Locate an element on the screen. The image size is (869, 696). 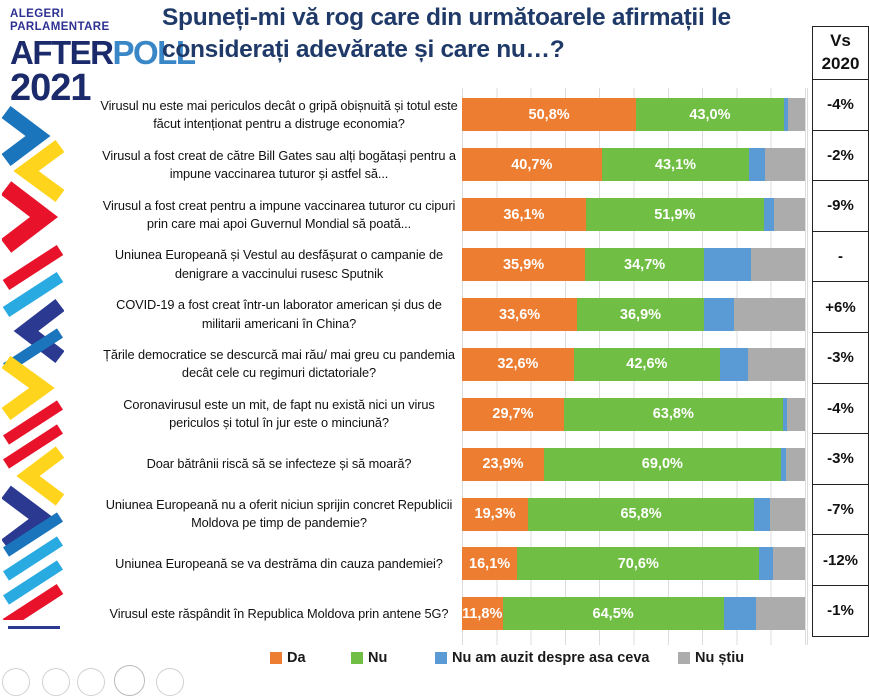
bar-segment-da: 50,8% is located at coordinates (549, 115).